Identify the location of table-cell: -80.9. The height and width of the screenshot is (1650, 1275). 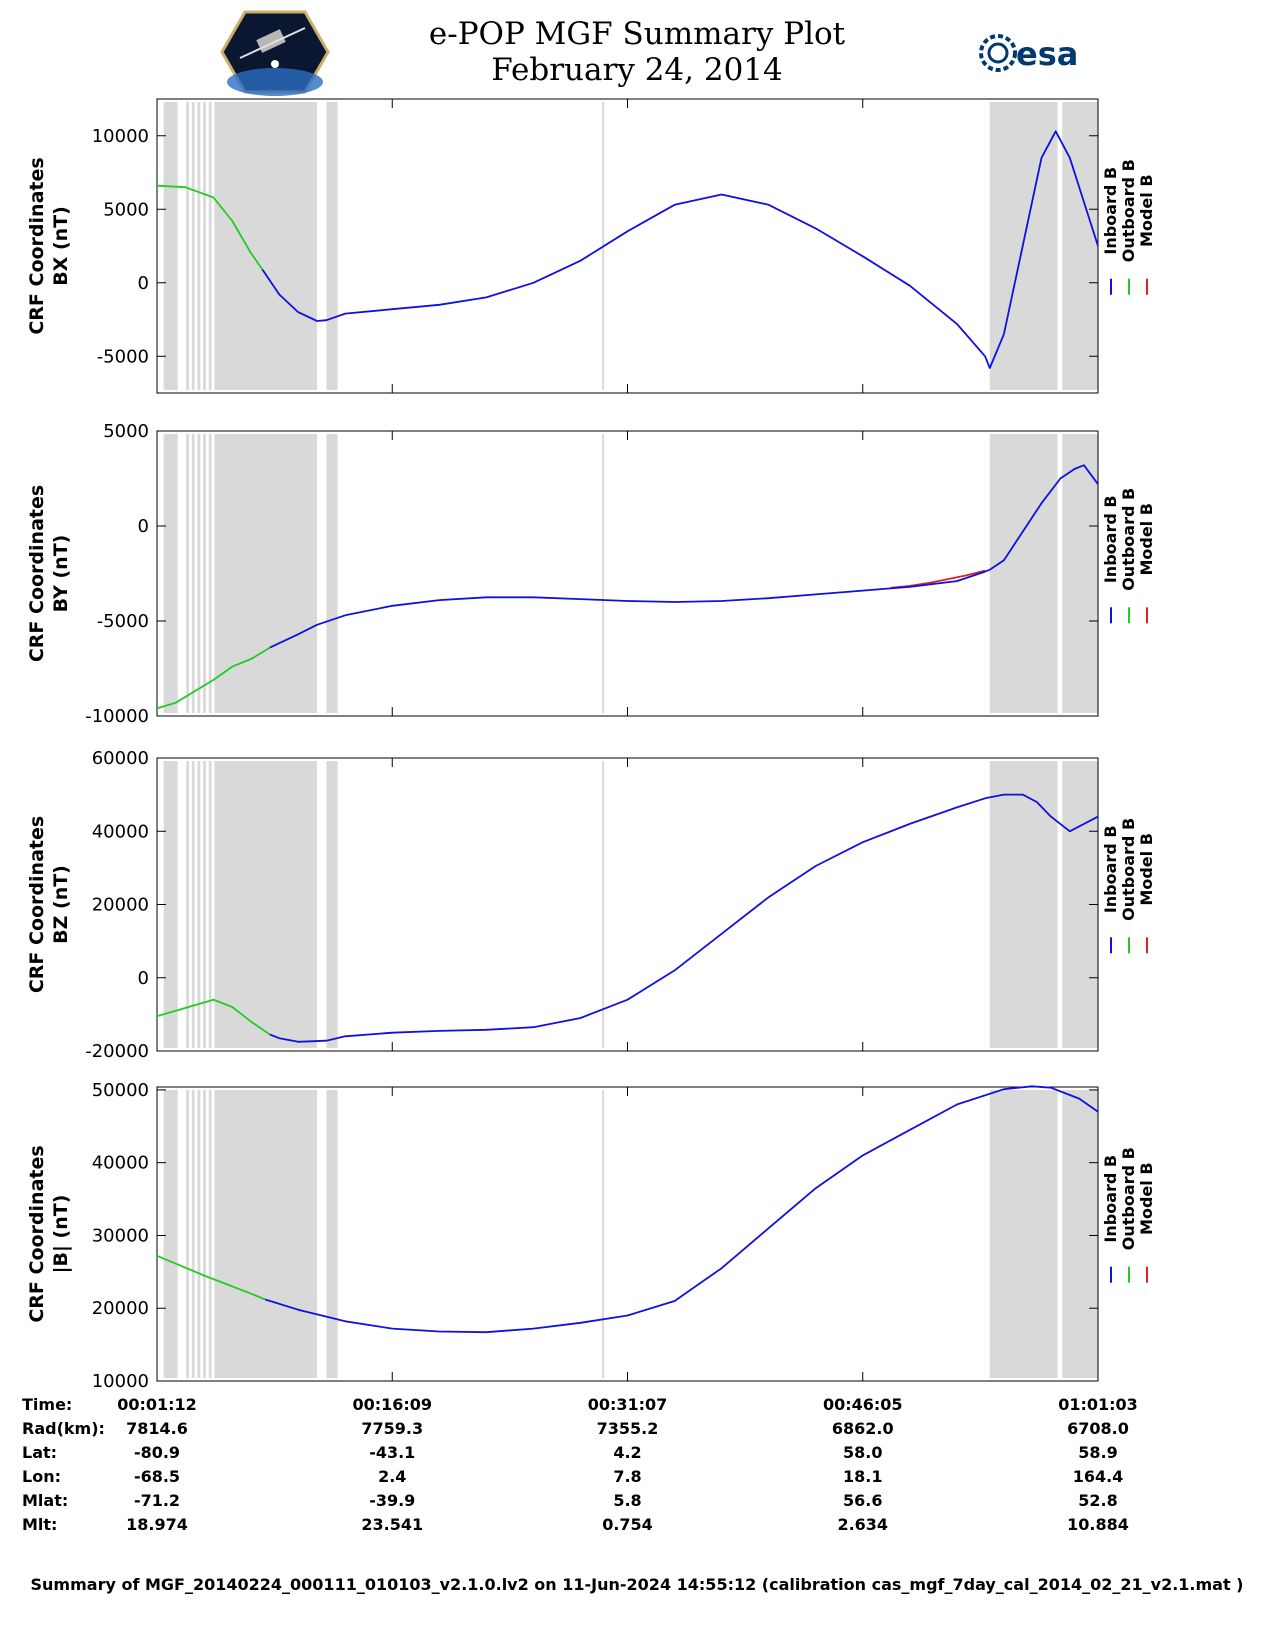
(157, 1452).